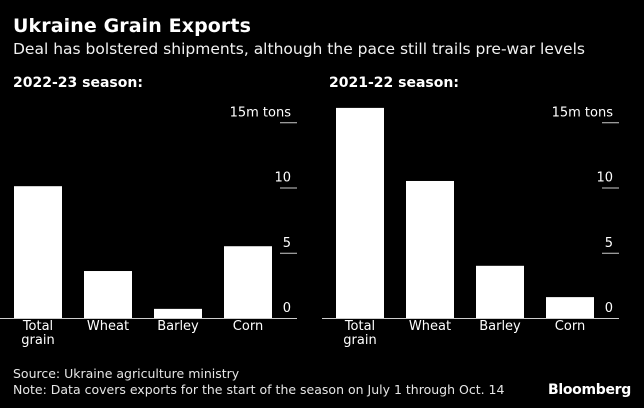 The image size is (644, 408). Describe the element at coordinates (126, 373) in the screenshot. I see `source-note: Source: Ukraine agriculture ministry` at that location.